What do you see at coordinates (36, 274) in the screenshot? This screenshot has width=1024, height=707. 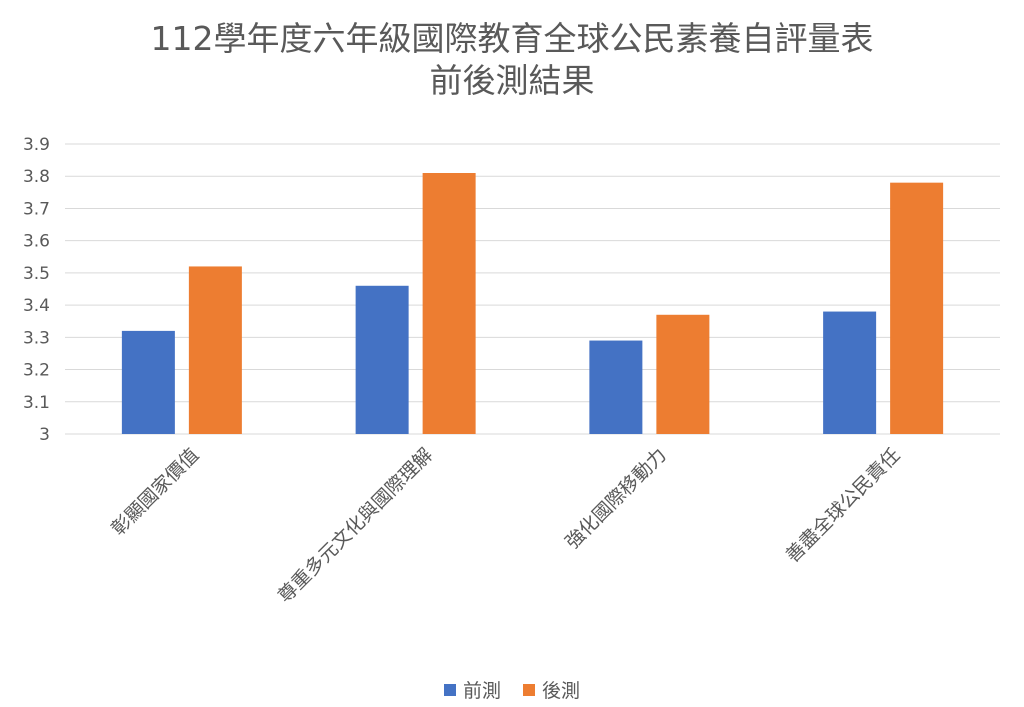 I see `y-tick-label: 3.5` at bounding box center [36, 274].